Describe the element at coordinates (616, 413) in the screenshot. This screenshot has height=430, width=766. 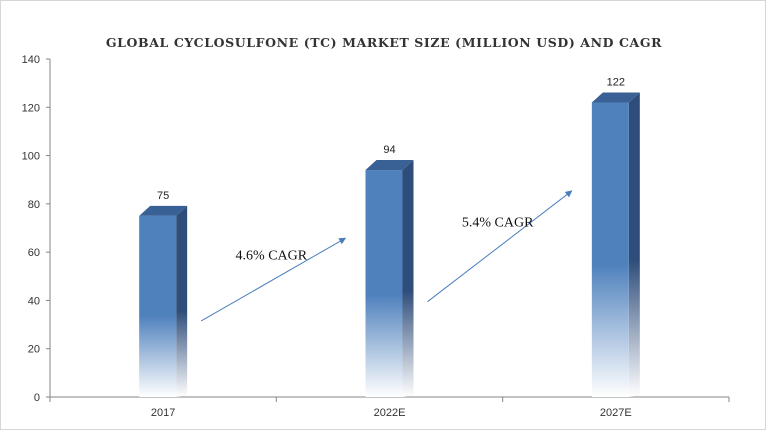
I see `x-tick-label: 2027E` at that location.